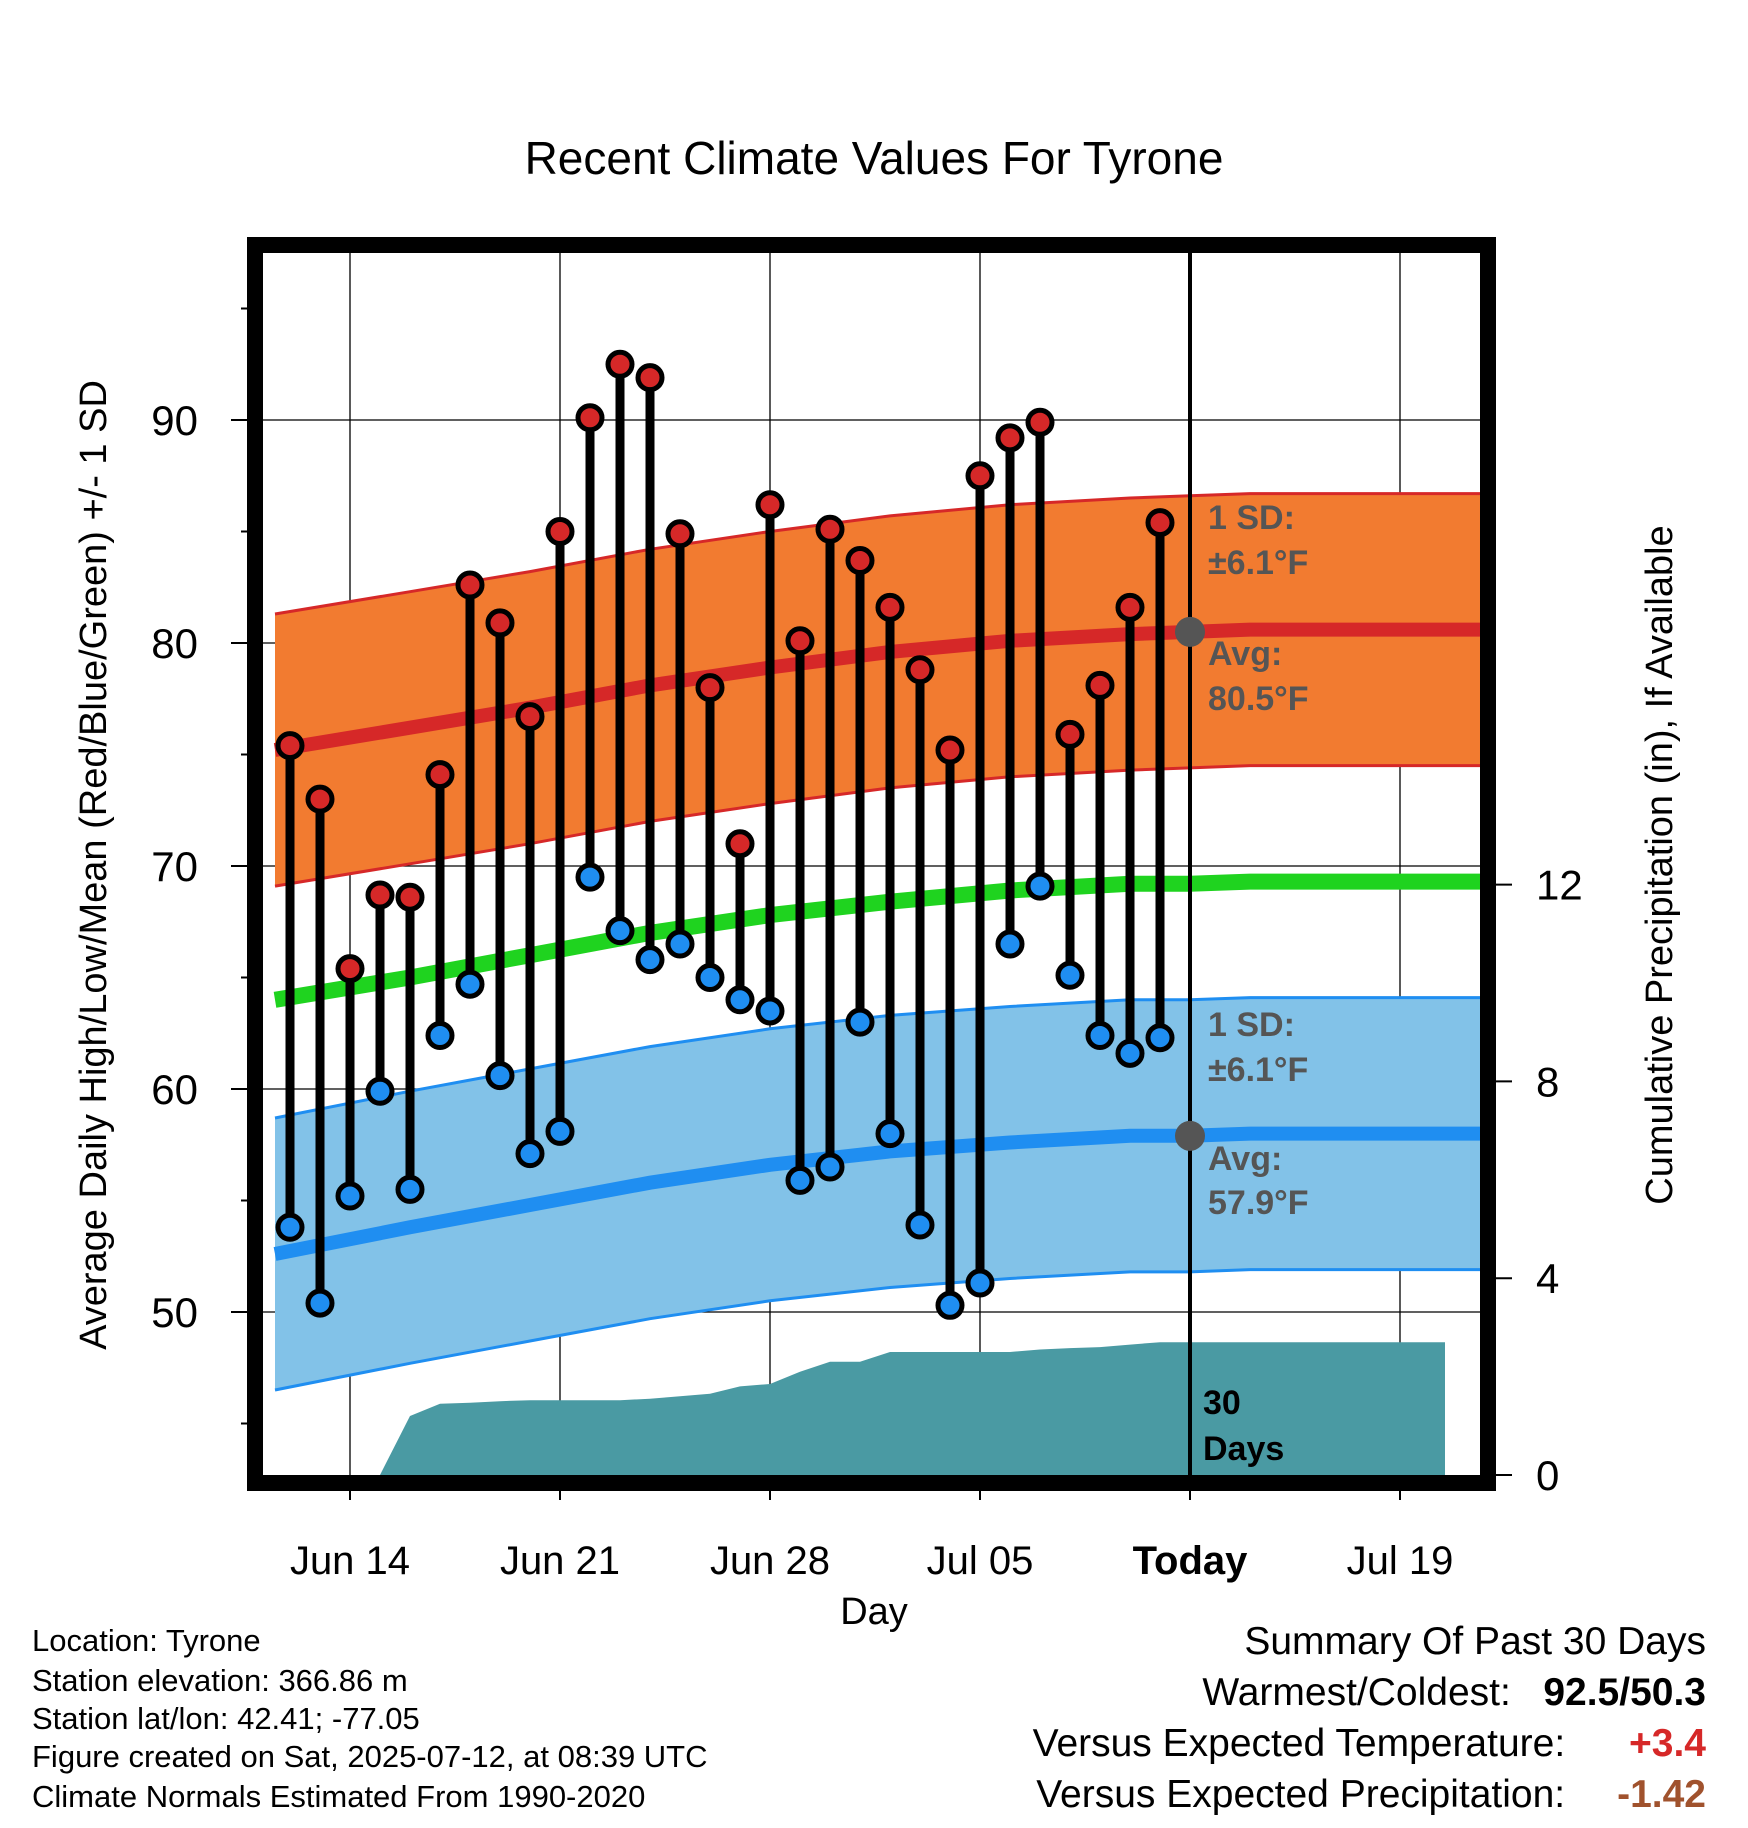  Describe the element at coordinates (1251, 518) in the screenshot. I see `high-sd-label: 1 SD:` at that location.